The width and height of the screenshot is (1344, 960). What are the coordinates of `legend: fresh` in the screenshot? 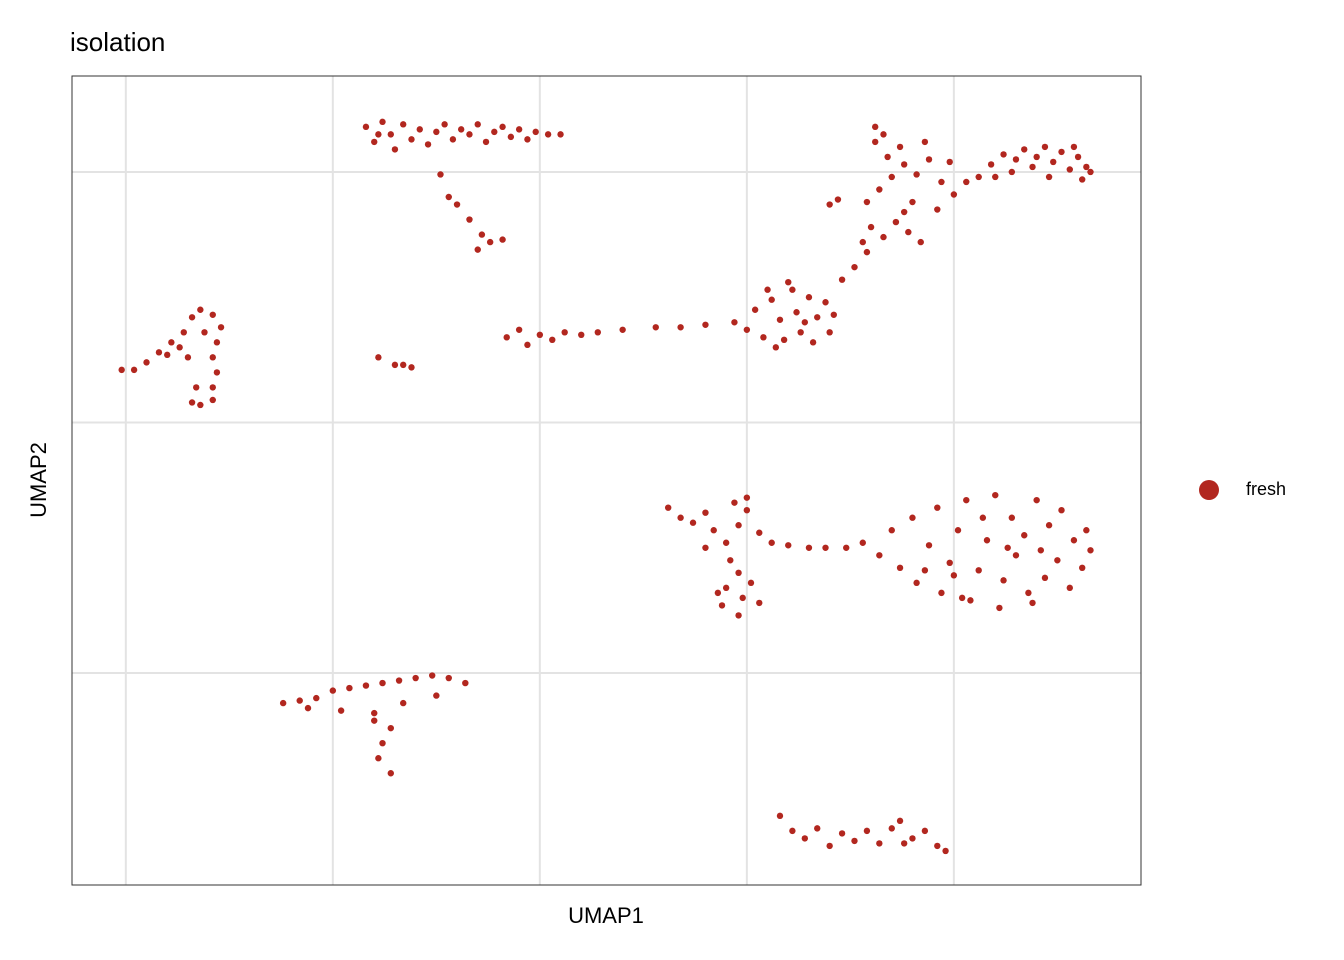 It's located at (1242, 489).